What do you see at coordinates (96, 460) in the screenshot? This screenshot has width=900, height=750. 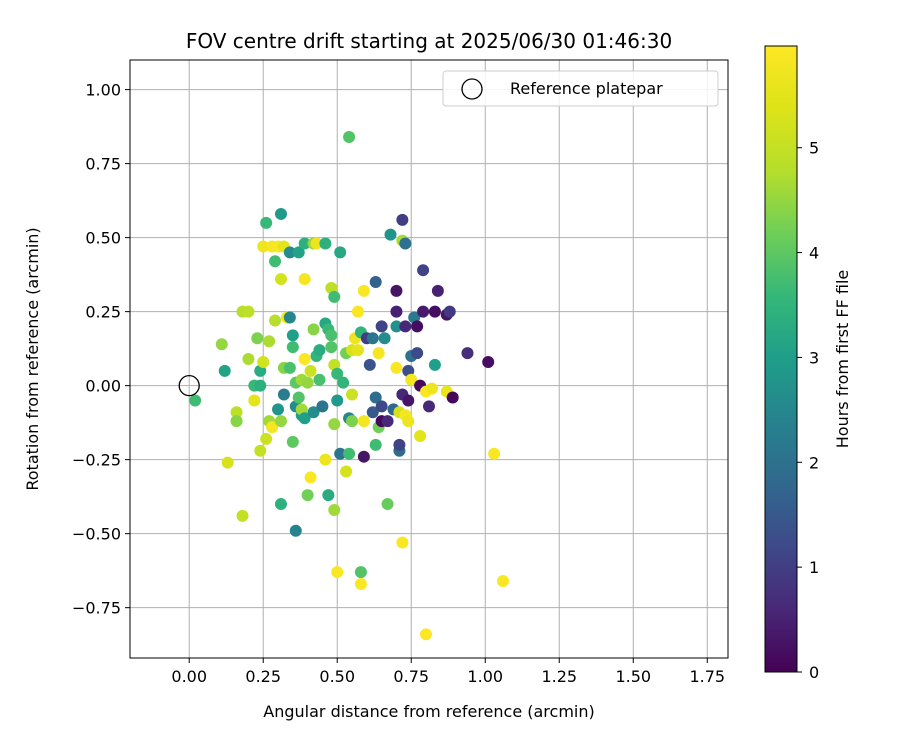 I see `y-tick-label: −0.25` at bounding box center [96, 460].